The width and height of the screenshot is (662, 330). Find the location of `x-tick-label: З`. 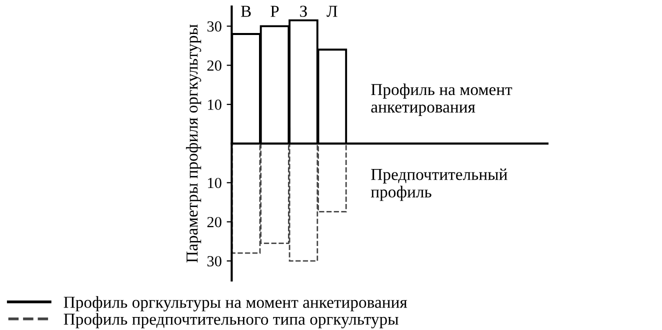

x-tick-label: З is located at coordinates (303, 11).